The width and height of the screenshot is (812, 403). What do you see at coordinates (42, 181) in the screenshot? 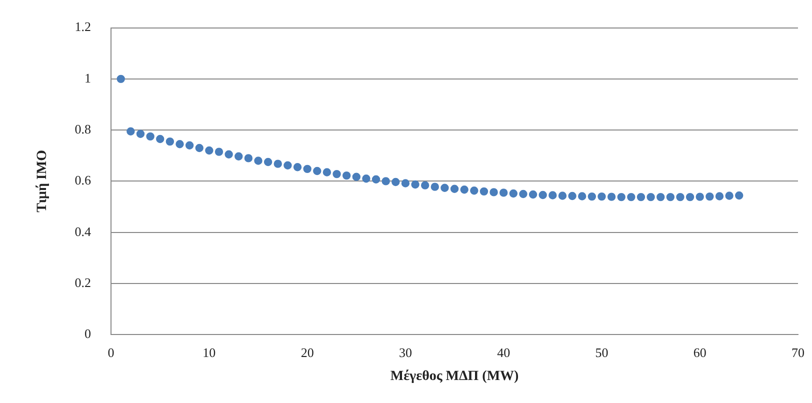
I see `y-axis-title: Τιμή IMO` at bounding box center [42, 181].